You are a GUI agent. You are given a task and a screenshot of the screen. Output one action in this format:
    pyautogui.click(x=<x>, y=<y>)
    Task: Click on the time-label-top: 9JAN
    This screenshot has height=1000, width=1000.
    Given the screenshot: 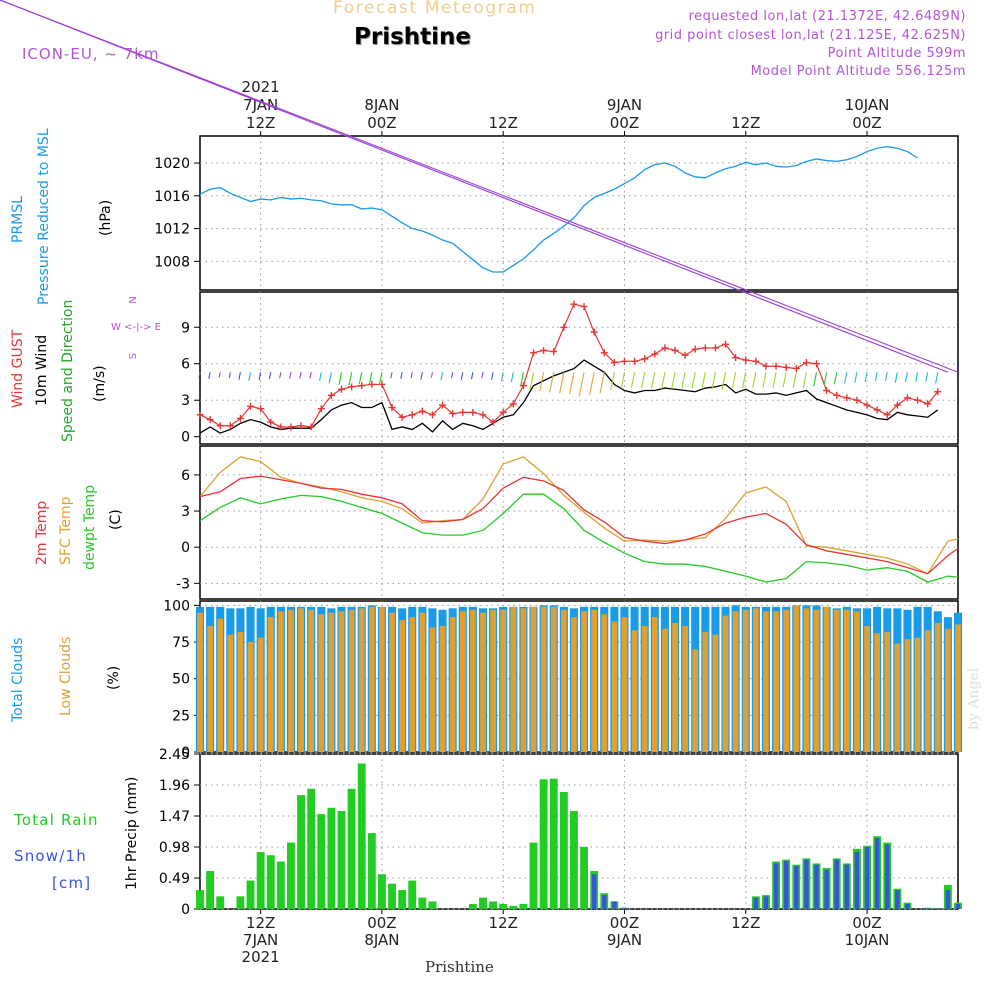 What is the action you would take?
    pyautogui.click(x=624, y=105)
    